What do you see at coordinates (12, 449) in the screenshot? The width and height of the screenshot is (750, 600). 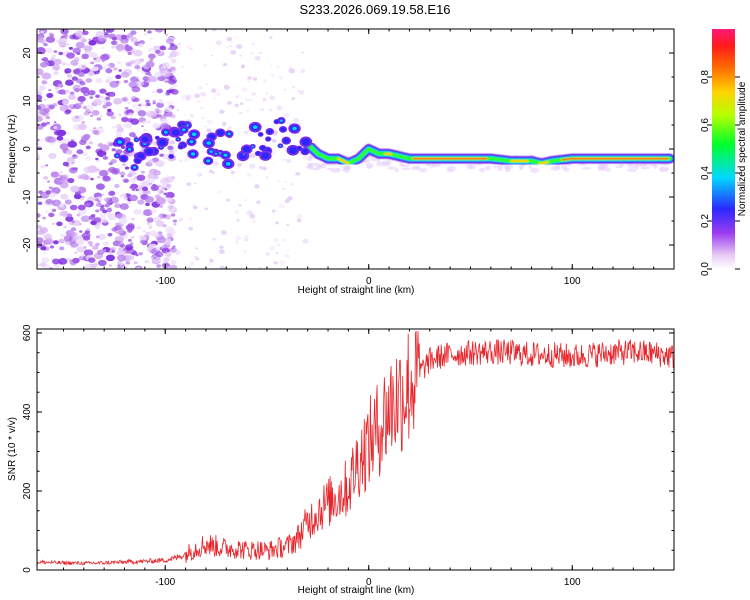 I see `y-axis-label-bottom: SNR (10 * v/v)` at bounding box center [12, 449].